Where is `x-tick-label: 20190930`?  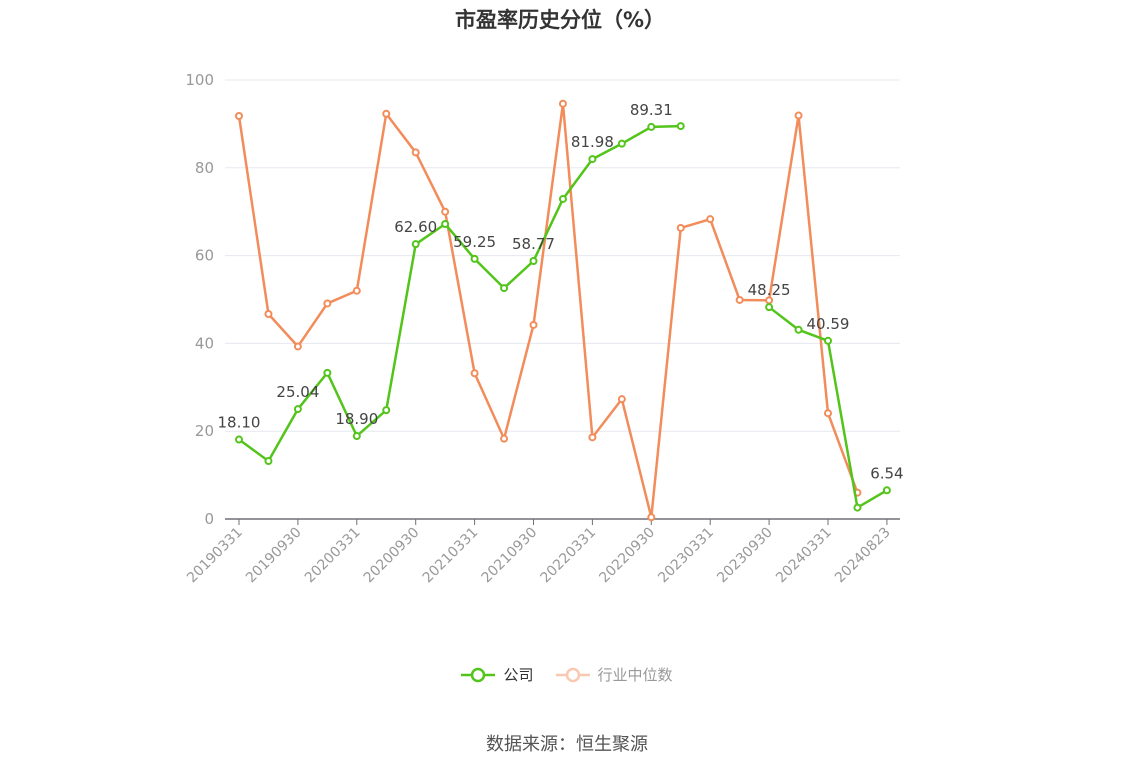 x-tick-label: 20190930 is located at coordinates (274, 556).